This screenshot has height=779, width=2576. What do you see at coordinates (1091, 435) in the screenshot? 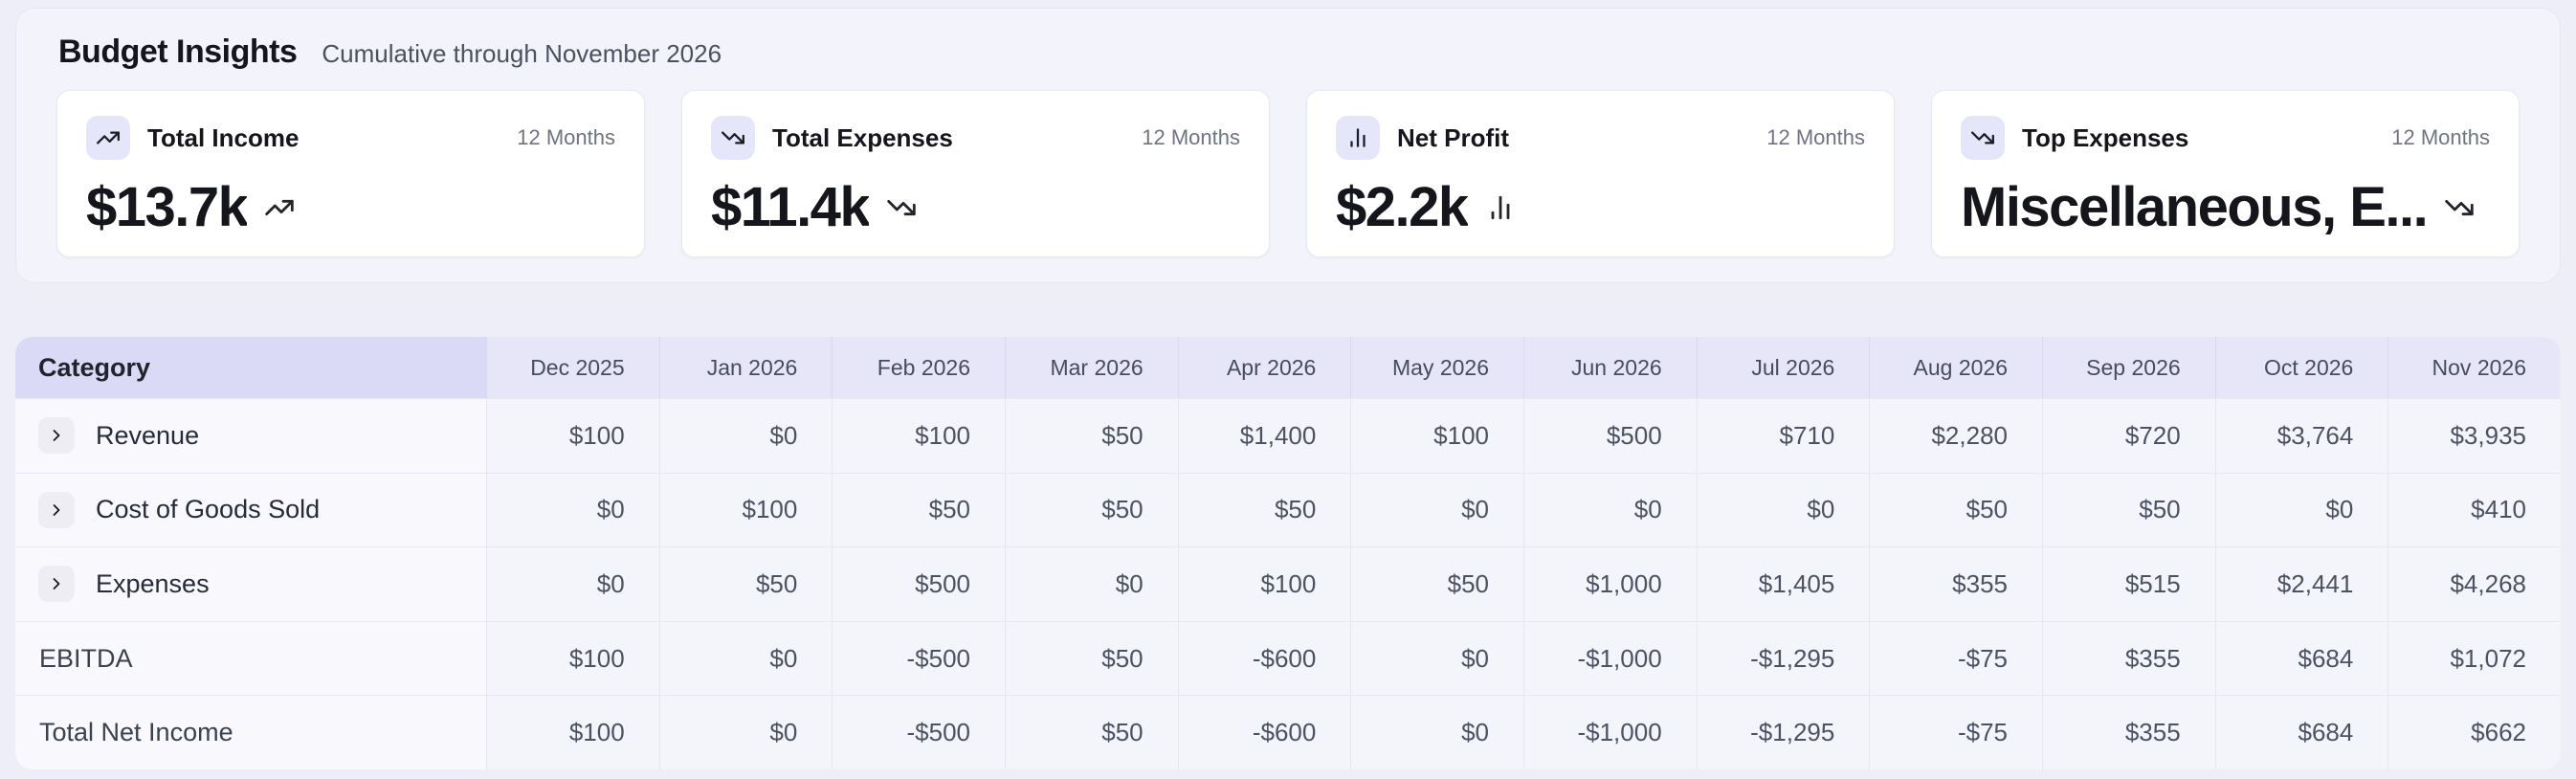
I see `cell-revenue-mar-2026: $50` at bounding box center [1091, 435].